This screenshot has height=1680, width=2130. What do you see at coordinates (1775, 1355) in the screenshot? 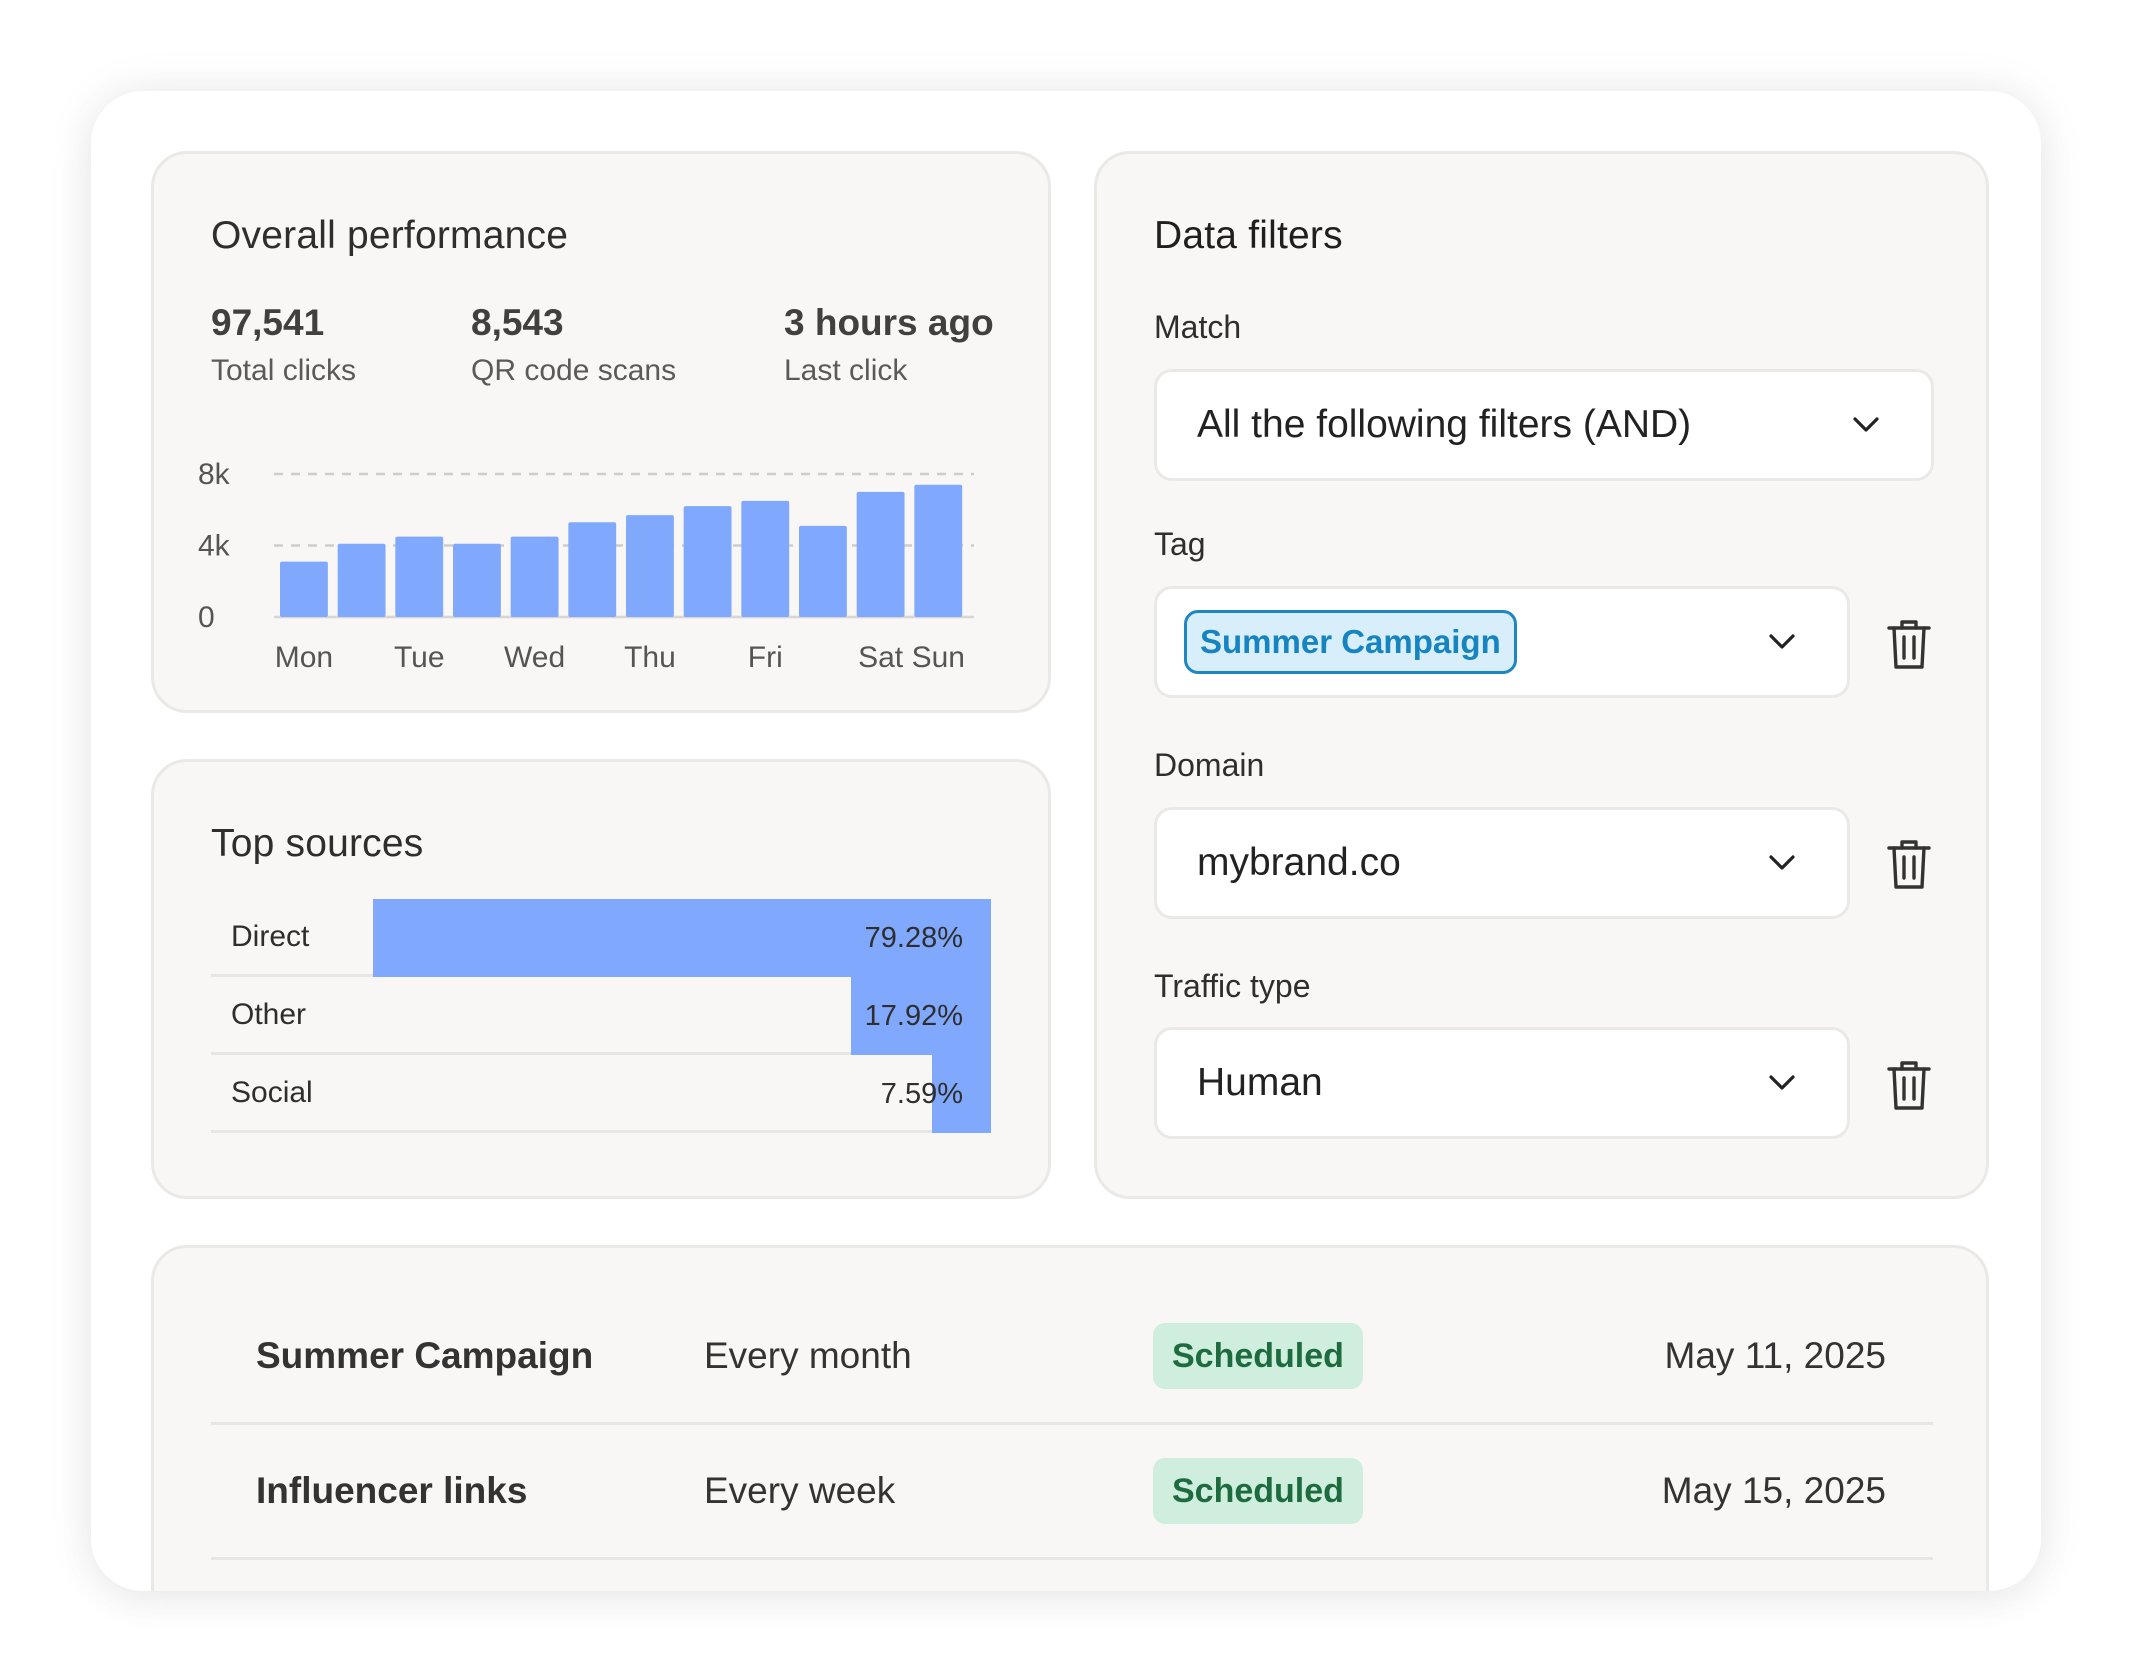
I see `schedule-date: May 11, 2025` at bounding box center [1775, 1355].